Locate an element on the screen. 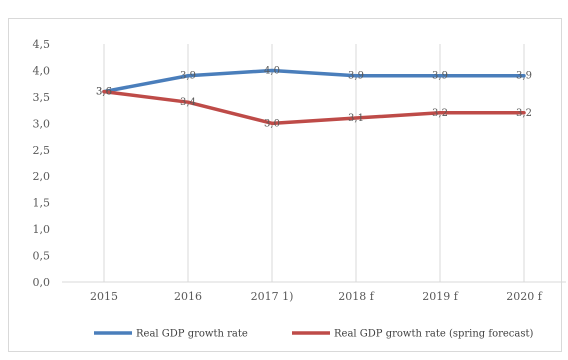 This screenshot has height=360, width=568. y-tick-label: 0,5 is located at coordinates (42, 256).